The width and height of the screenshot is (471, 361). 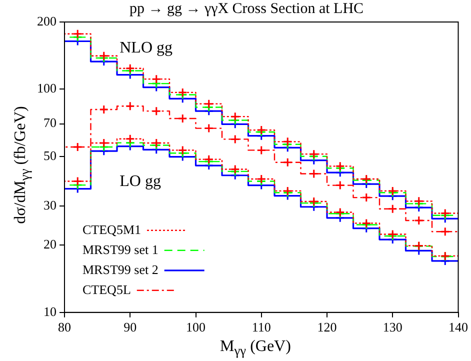 I want to click on x-tick-label: 90, so click(x=130, y=327).